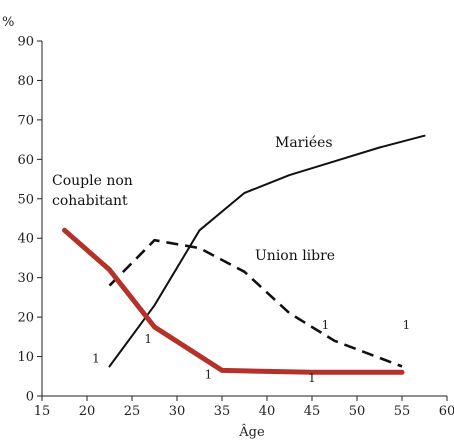  What do you see at coordinates (25, 318) in the screenshot?
I see `y-tick-label: 20` at bounding box center [25, 318].